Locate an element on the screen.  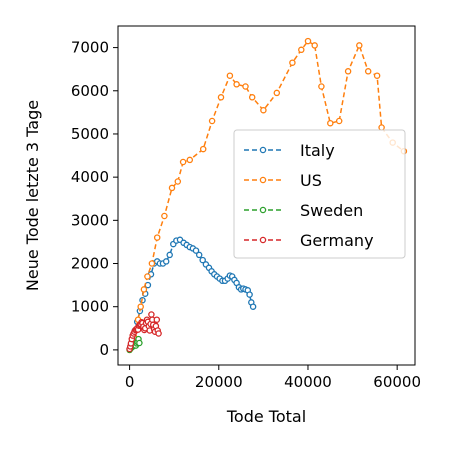
legend-box is located at coordinates (319, 194).